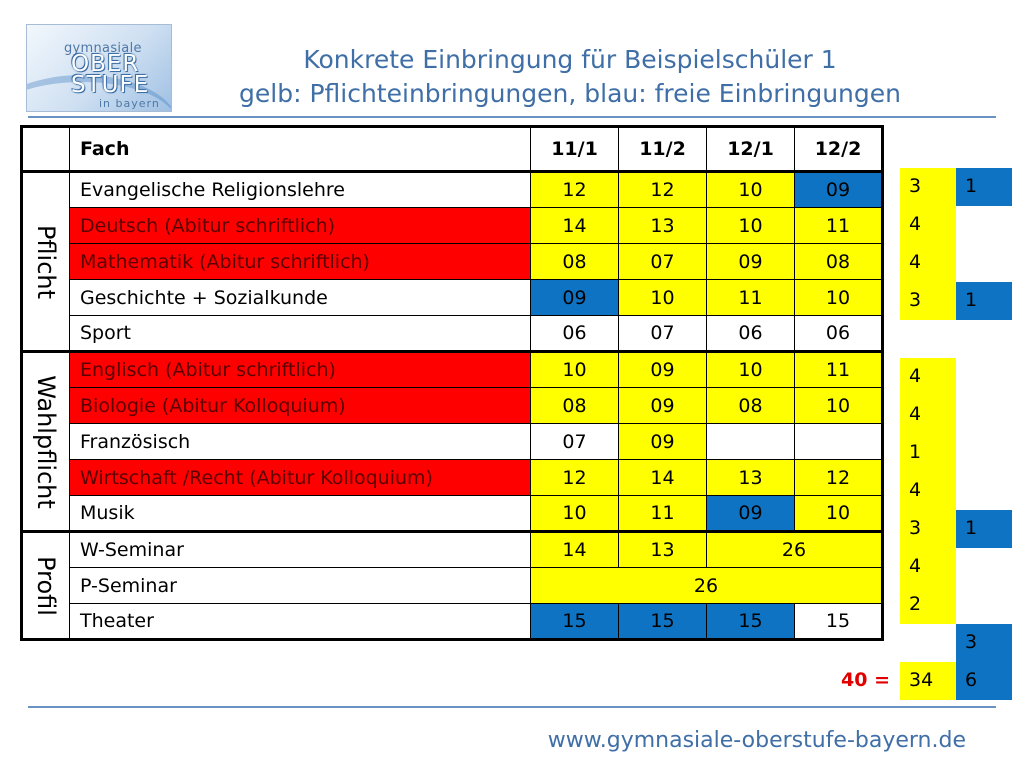 This screenshot has width=1024, height=768. Describe the element at coordinates (865, 680) in the screenshot. I see `total-label: 40 =` at that location.